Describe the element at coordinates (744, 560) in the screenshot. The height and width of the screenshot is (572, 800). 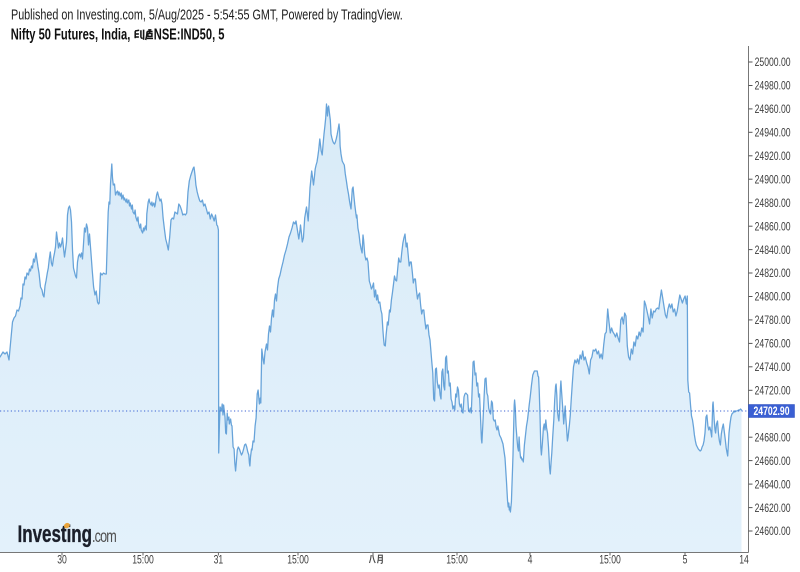
I see `svg-text: 14` at that location.